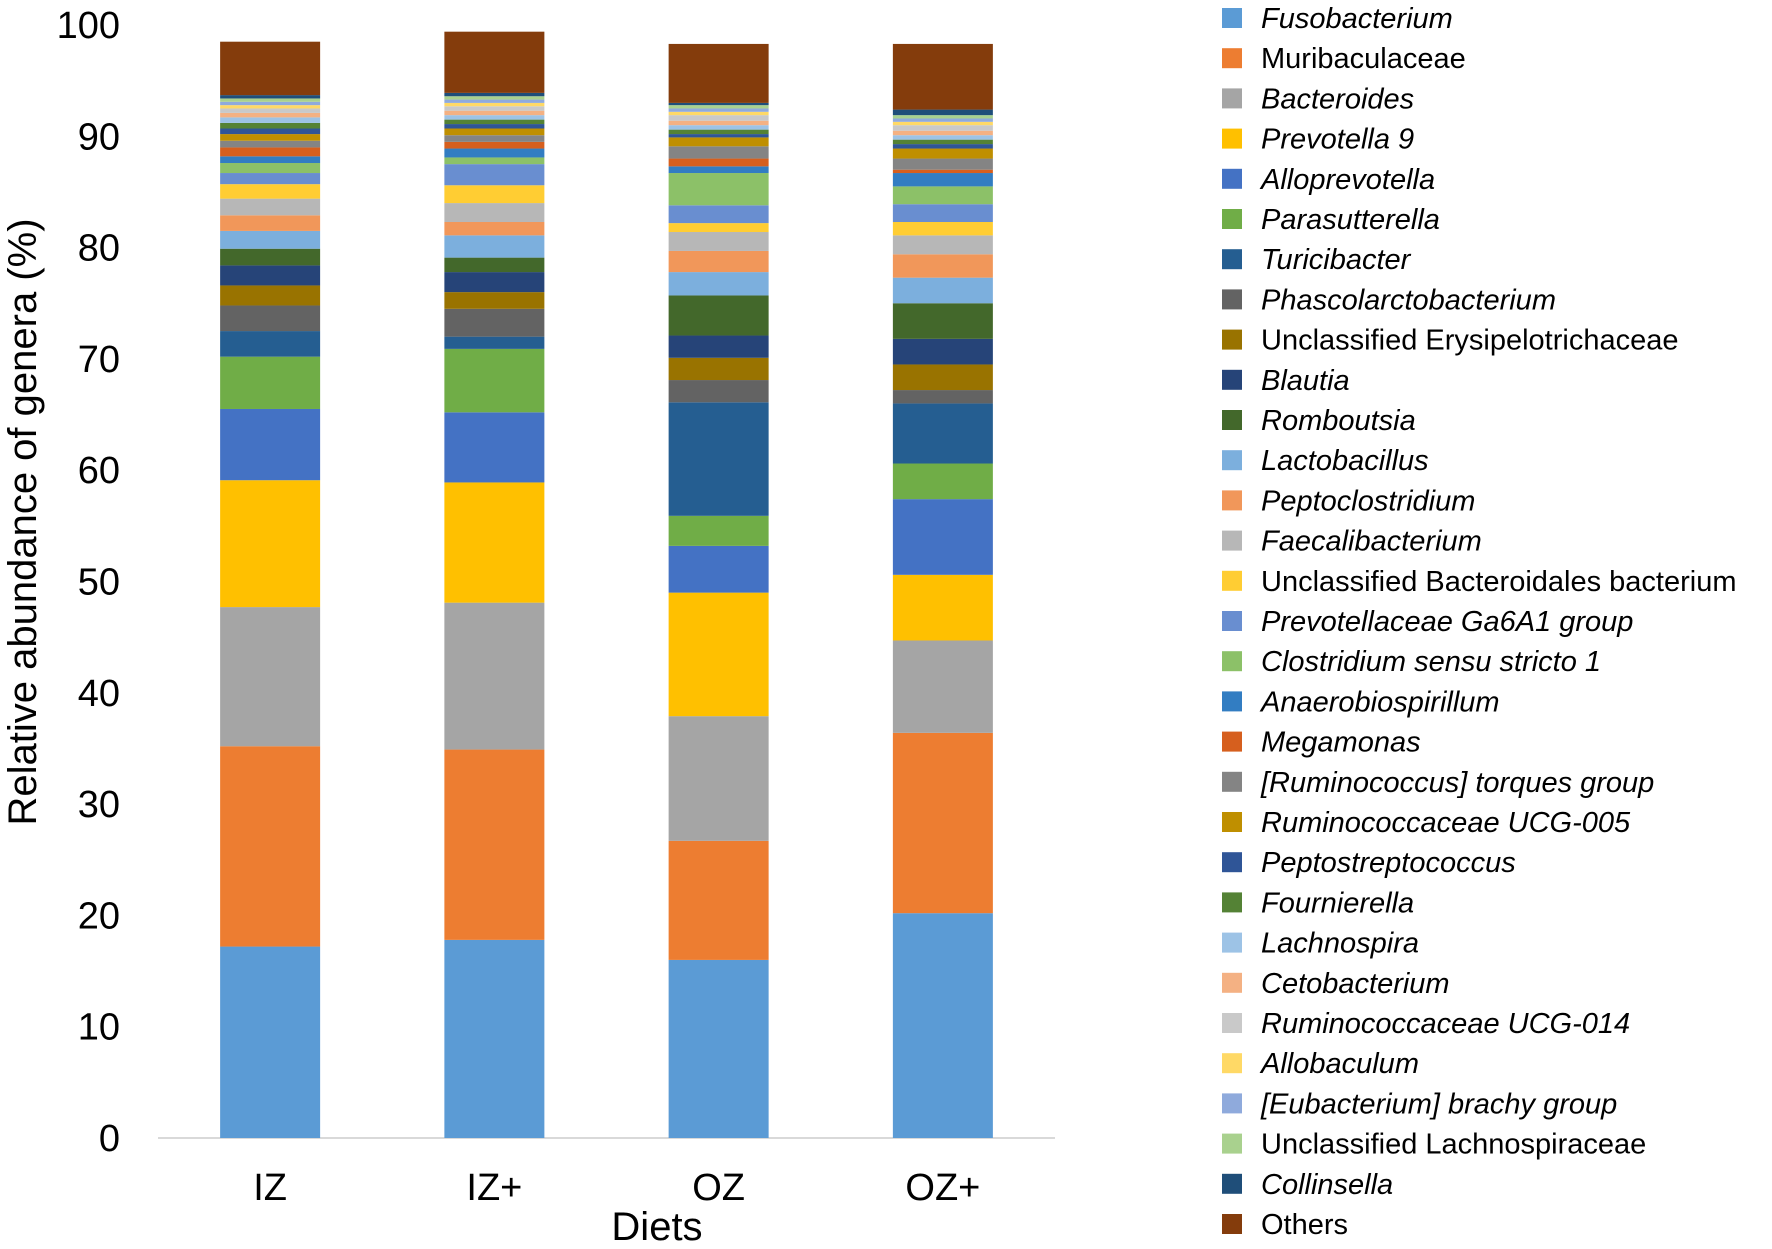 This screenshot has height=1249, width=1772. I want to click on legend-label: Lachnospira, so click(1340, 944).